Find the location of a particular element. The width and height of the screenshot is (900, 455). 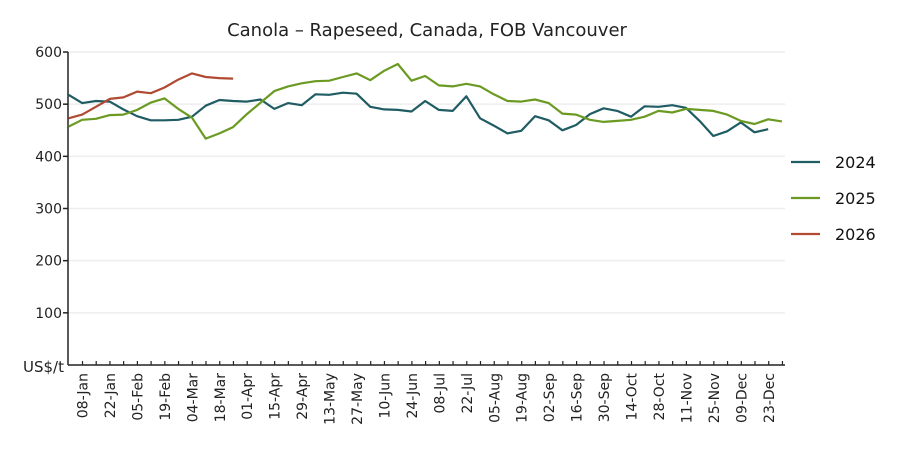

x-tick-label: 08-Jul is located at coordinates (440, 393).